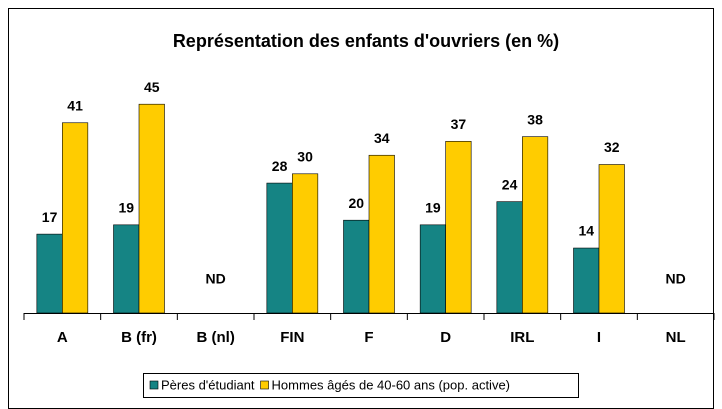 The width and height of the screenshot is (722, 409). I want to click on x-tick-label: B (fr), so click(139, 337).